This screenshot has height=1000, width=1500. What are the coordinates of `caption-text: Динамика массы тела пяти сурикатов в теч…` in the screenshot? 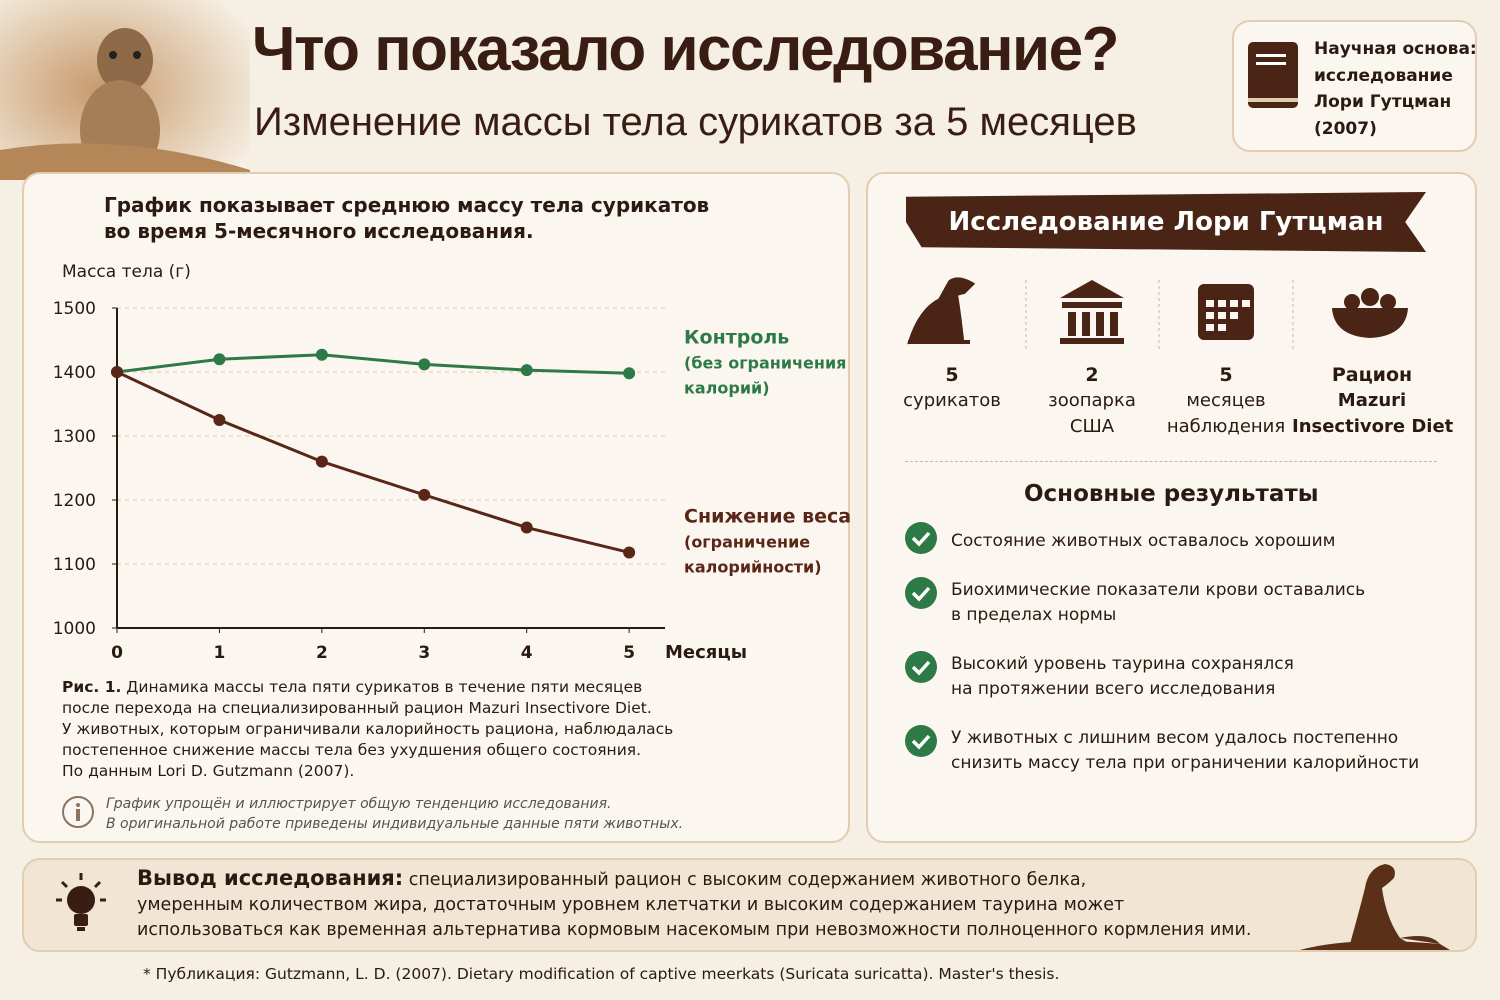 It's located at (382, 687).